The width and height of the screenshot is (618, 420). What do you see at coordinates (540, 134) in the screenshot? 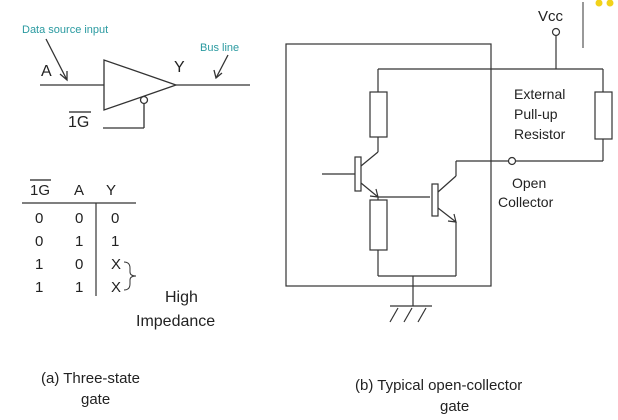
I see `external-resistor-label-line3: Resistor` at bounding box center [540, 134].